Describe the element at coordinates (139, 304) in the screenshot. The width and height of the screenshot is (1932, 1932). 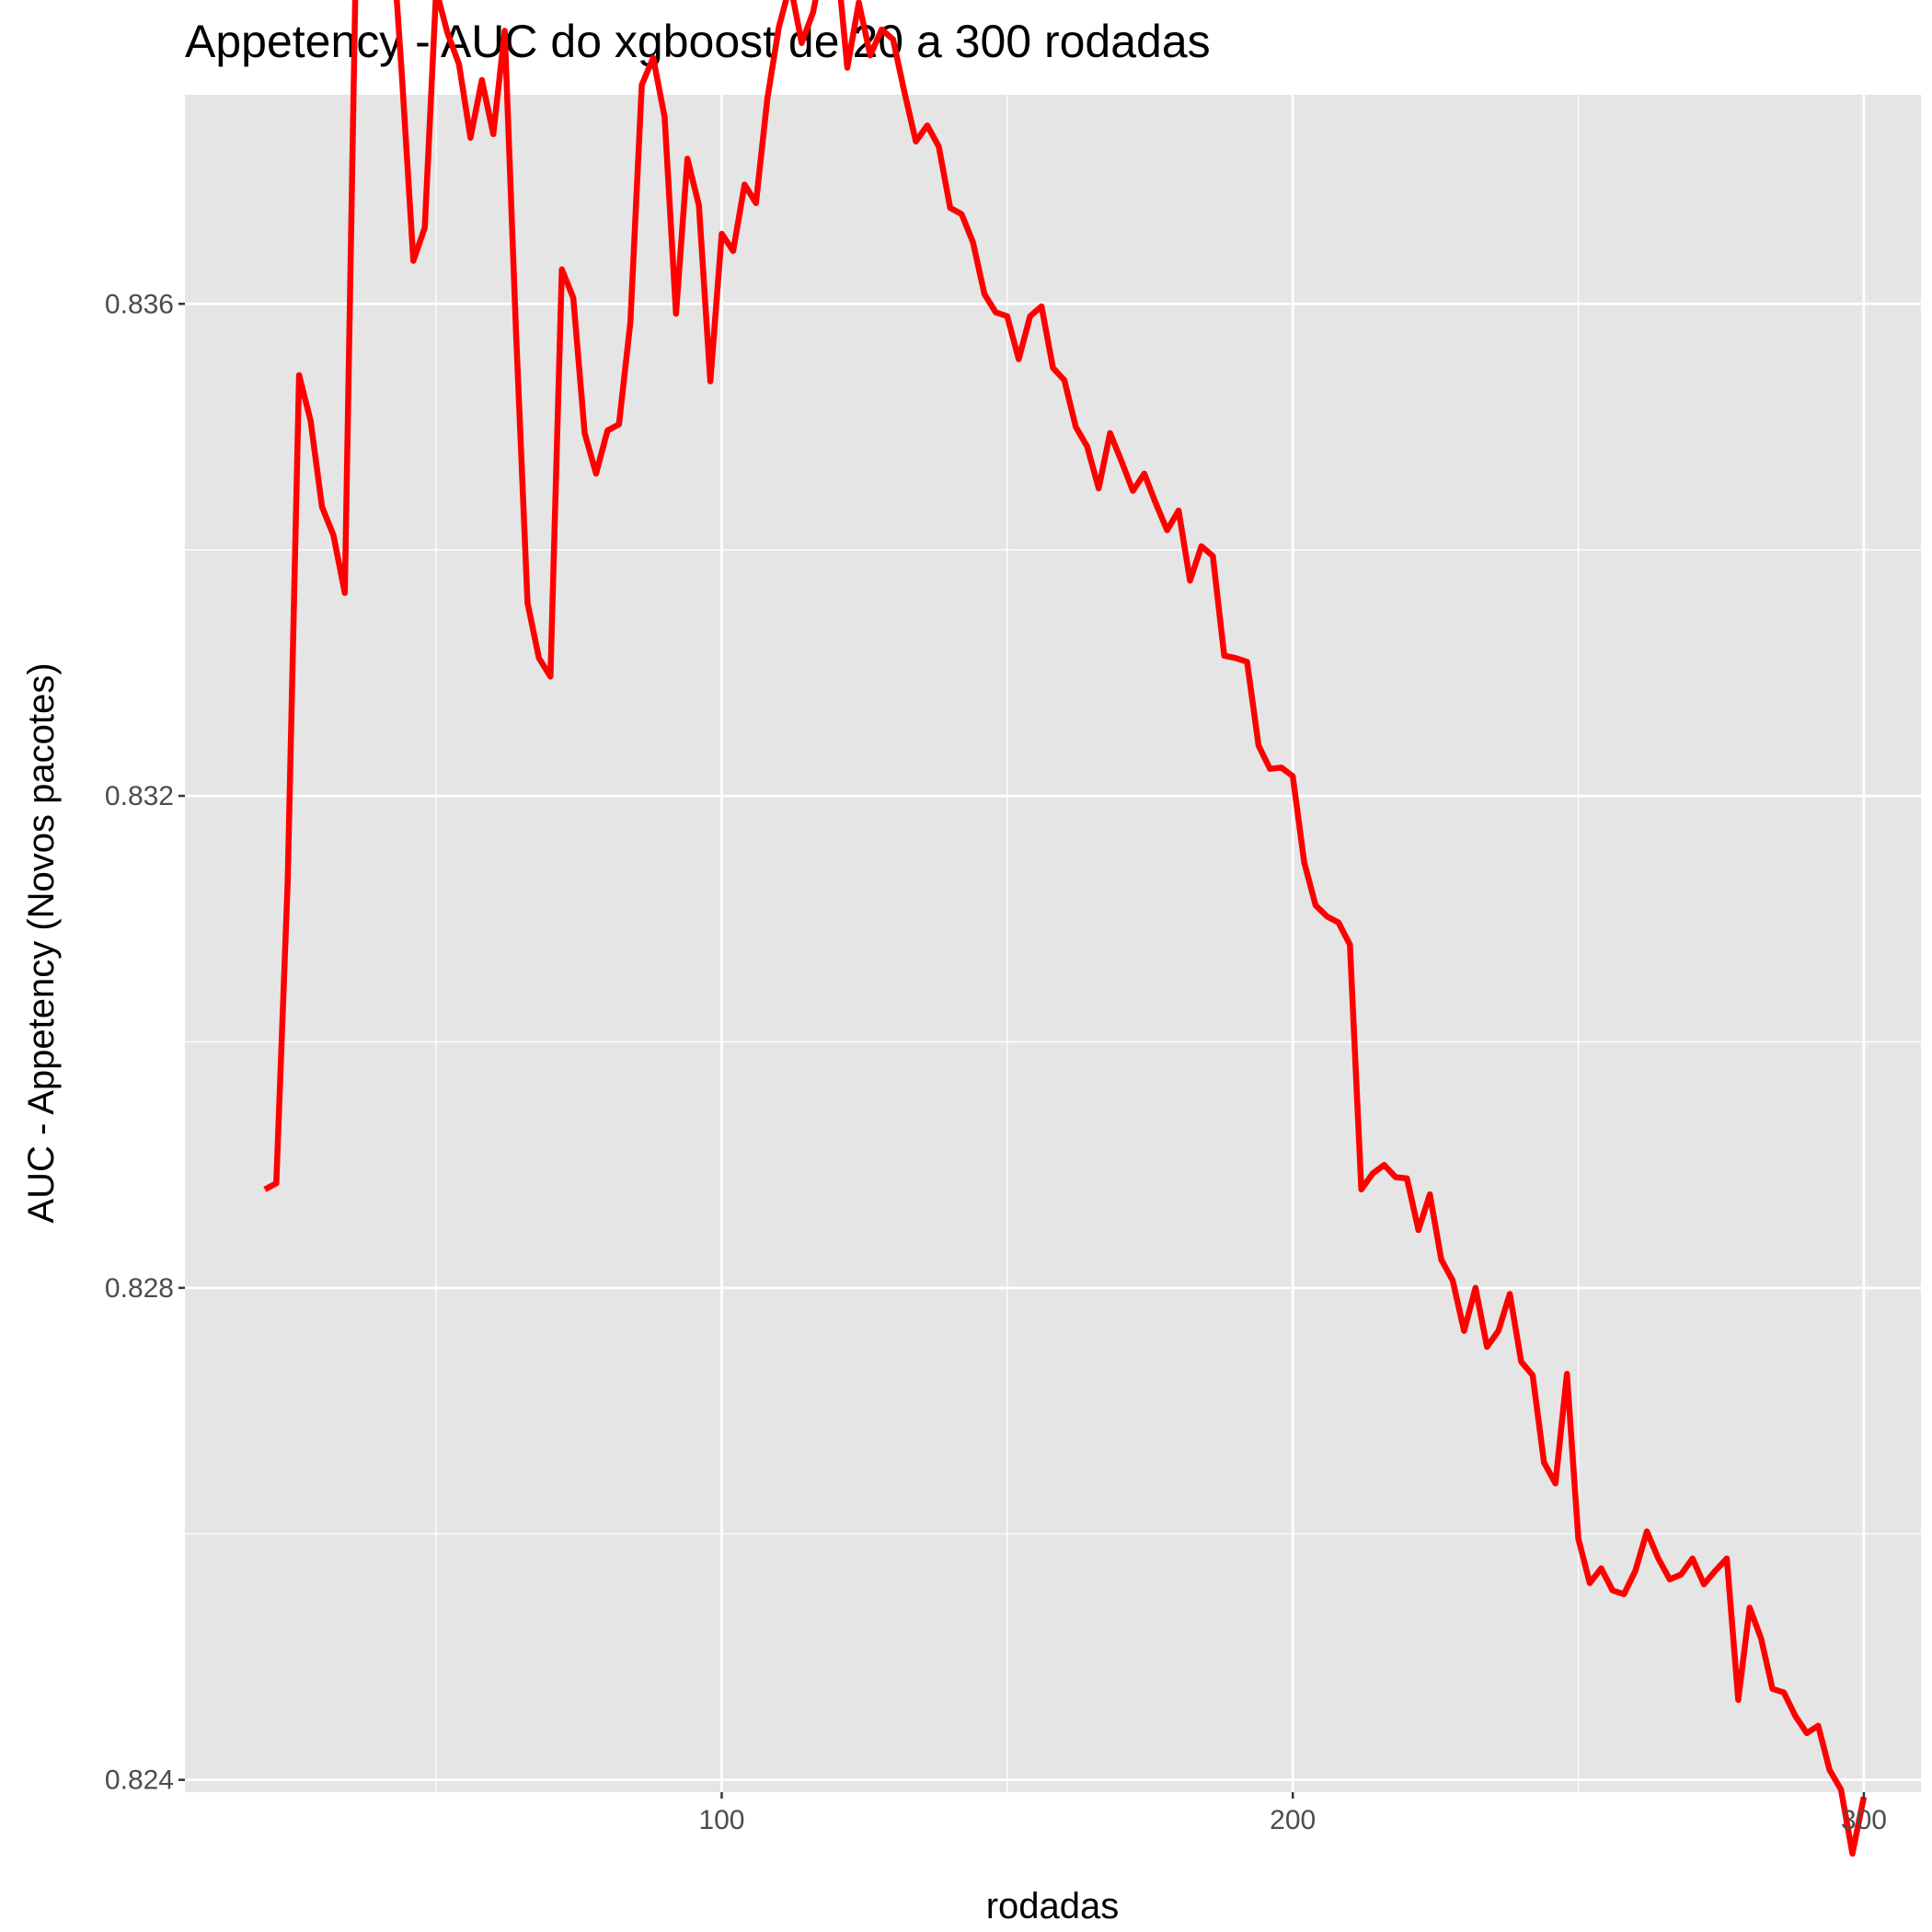
I see `y-tick-label: 0.836` at that location.